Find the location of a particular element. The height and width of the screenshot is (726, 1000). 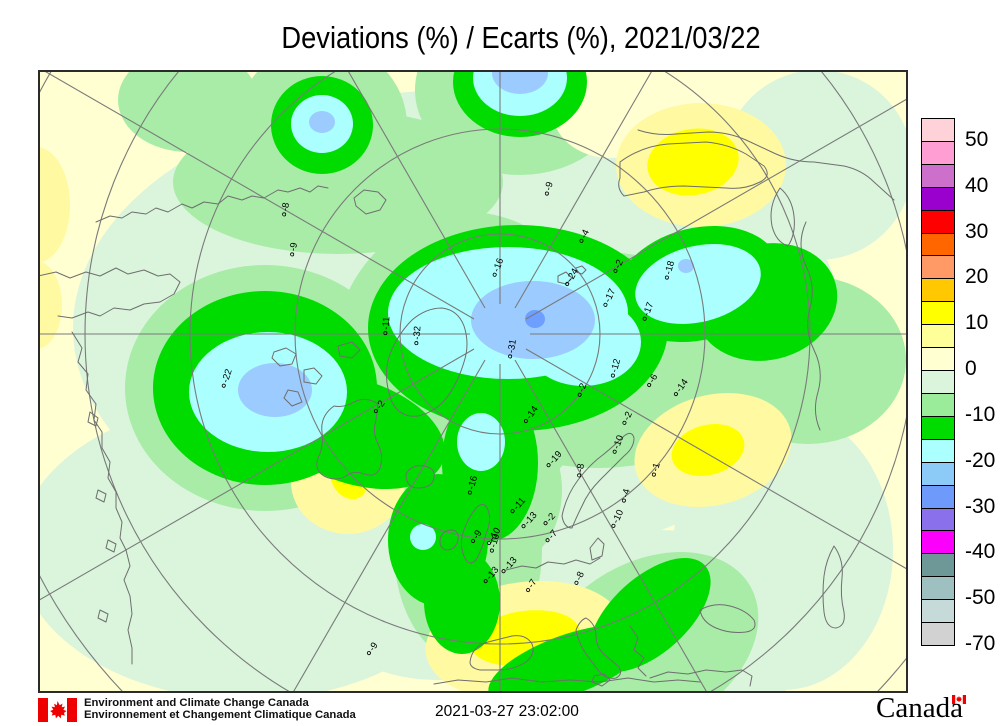

colorbar-tick-label: -40 is located at coordinates (980, 552).